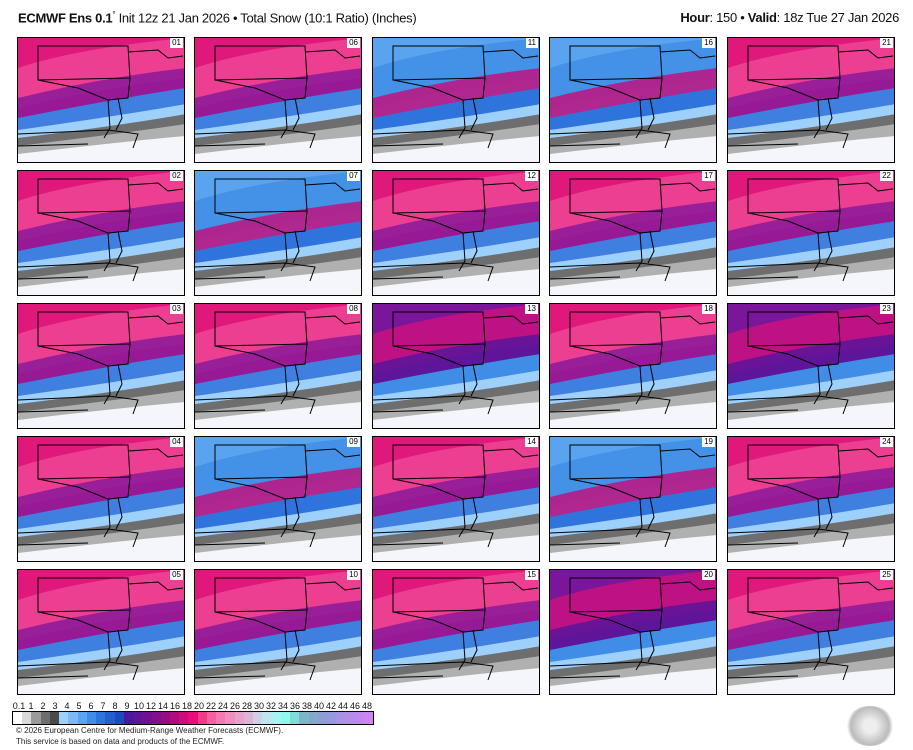 This screenshot has height=750, width=913. What do you see at coordinates (199, 706) in the screenshot?
I see `colorbar-tick: 20` at bounding box center [199, 706].